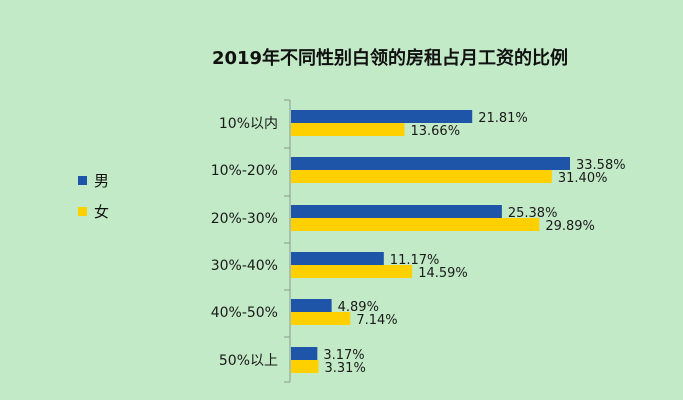 This screenshot has height=400, width=683. What do you see at coordinates (415, 260) in the screenshot?
I see `data-label: 11.17%` at bounding box center [415, 260].